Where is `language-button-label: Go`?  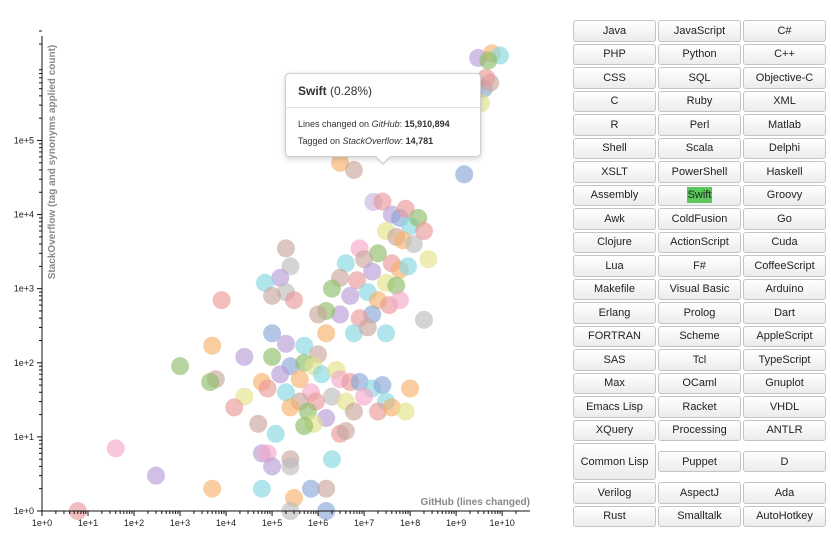 language-button-label: Go is located at coordinates (784, 218).